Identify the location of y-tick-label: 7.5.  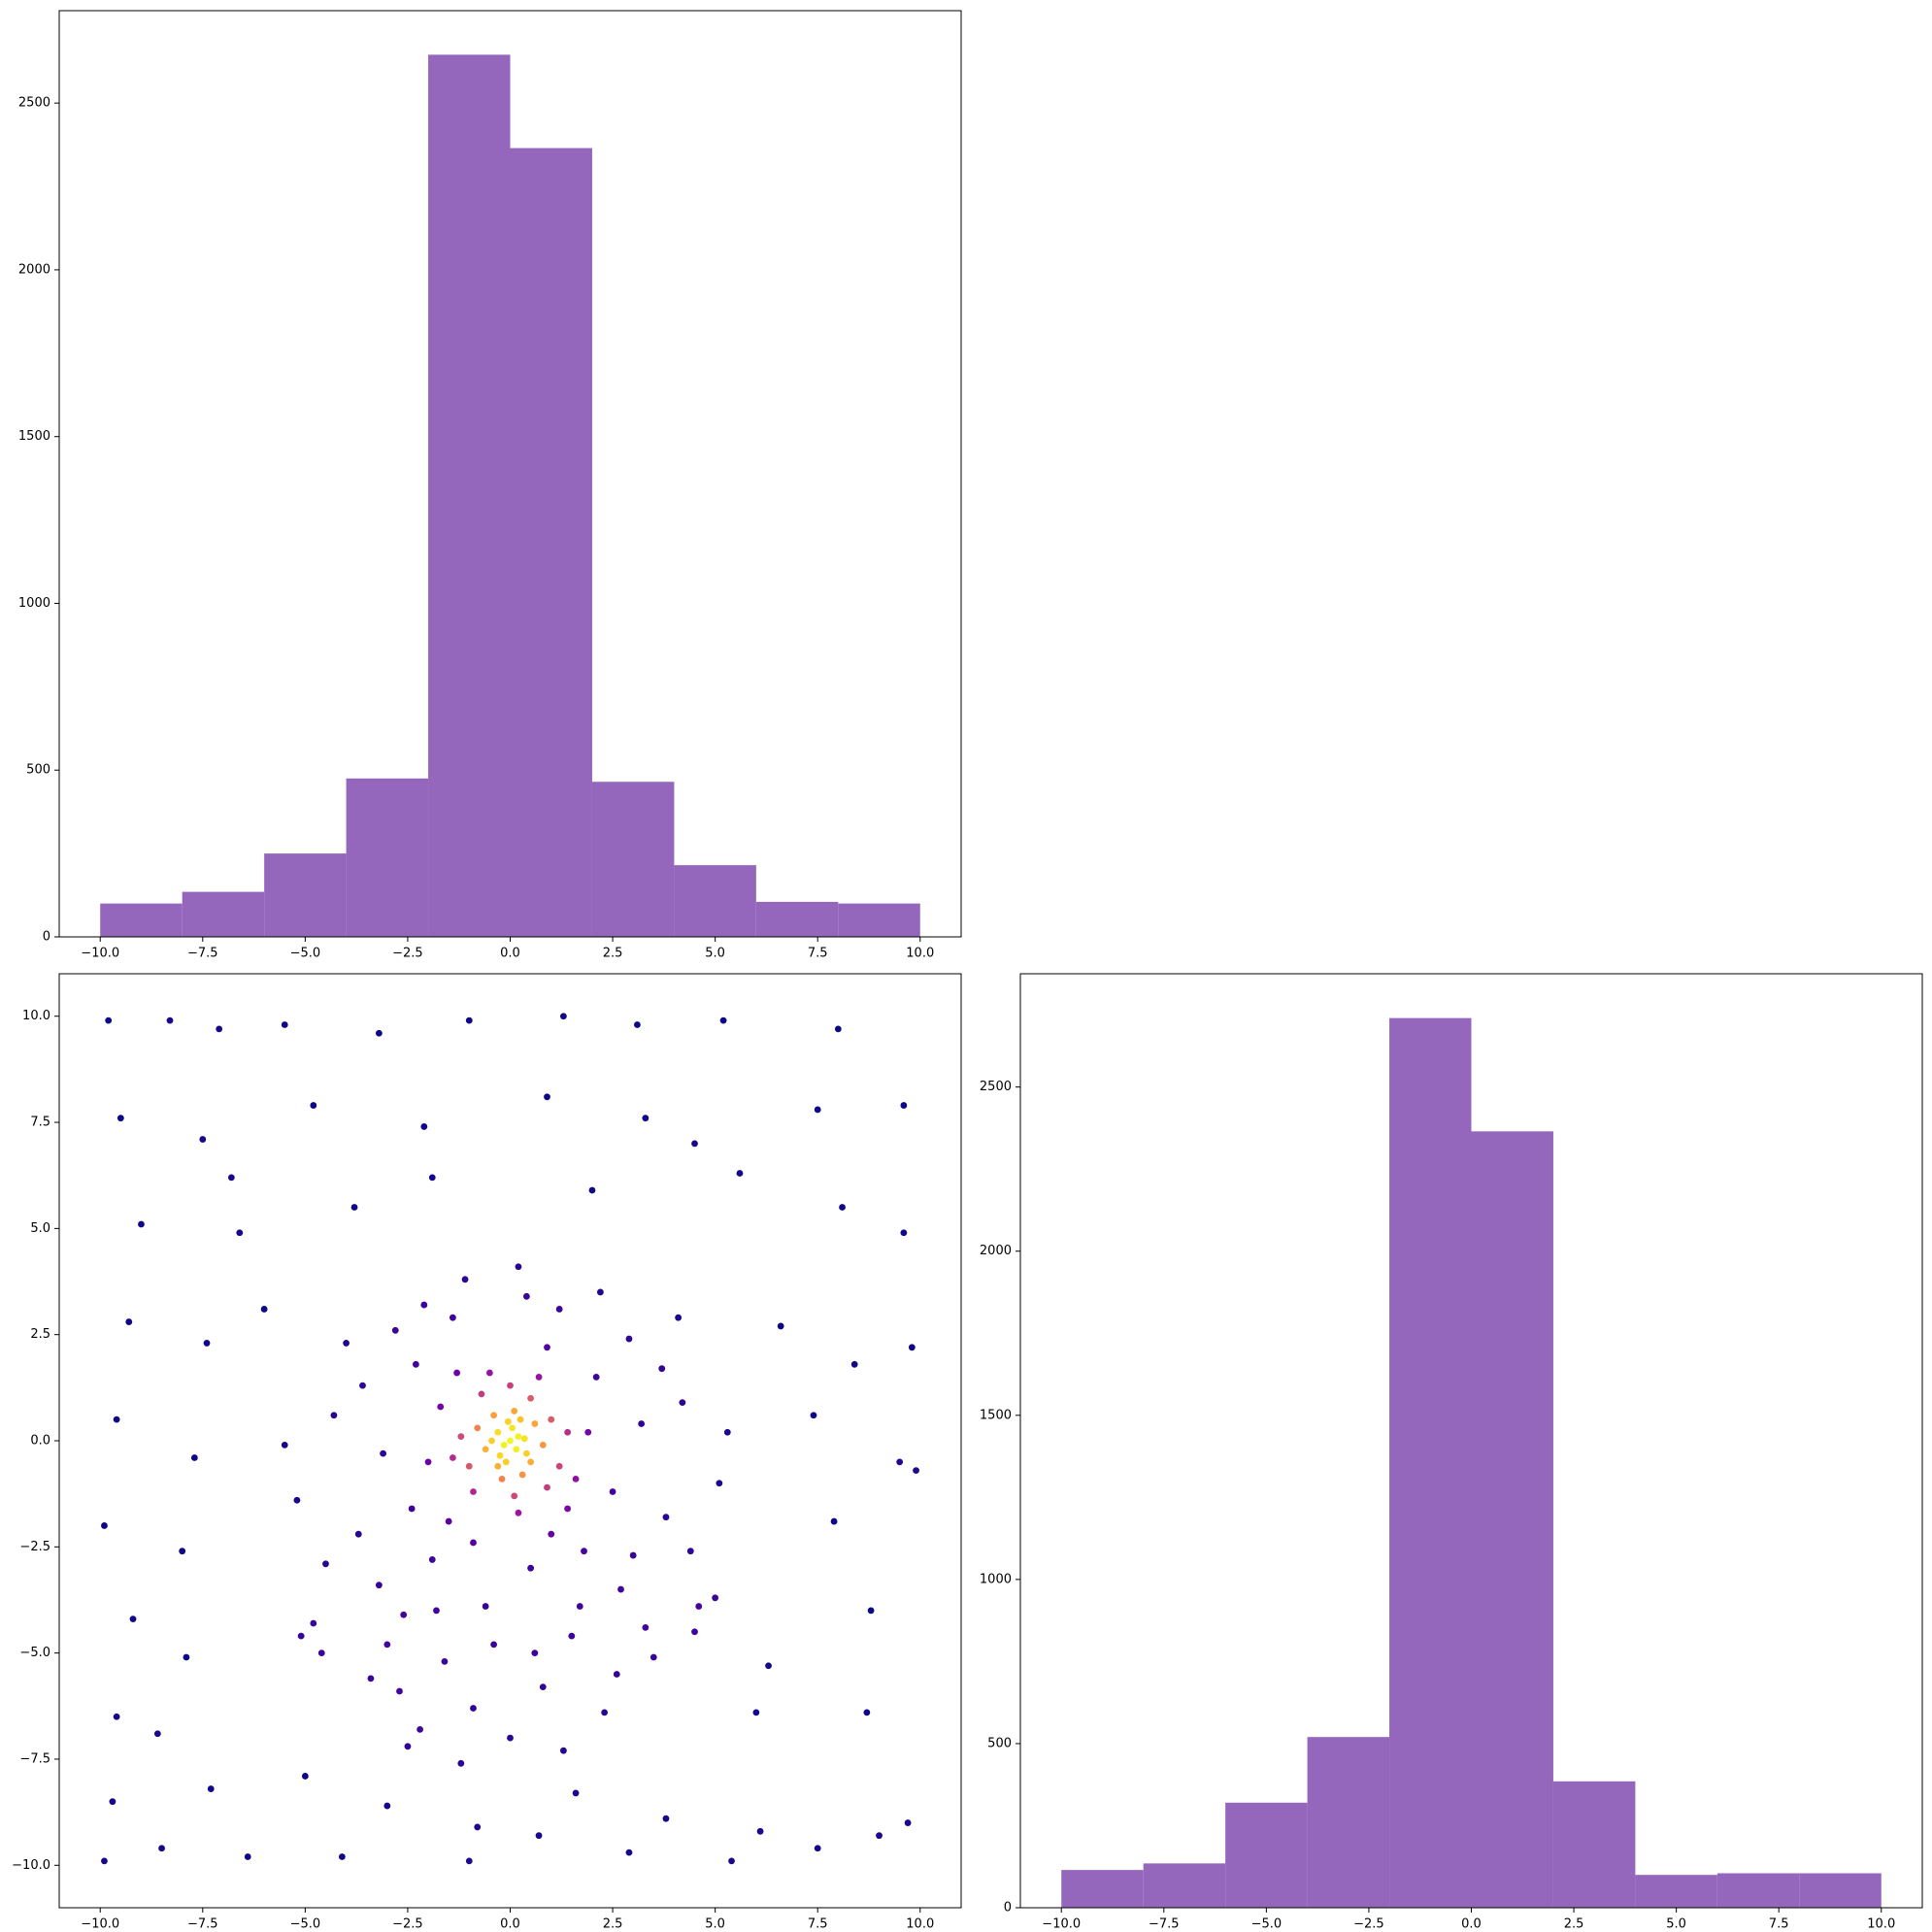
(40, 1123).